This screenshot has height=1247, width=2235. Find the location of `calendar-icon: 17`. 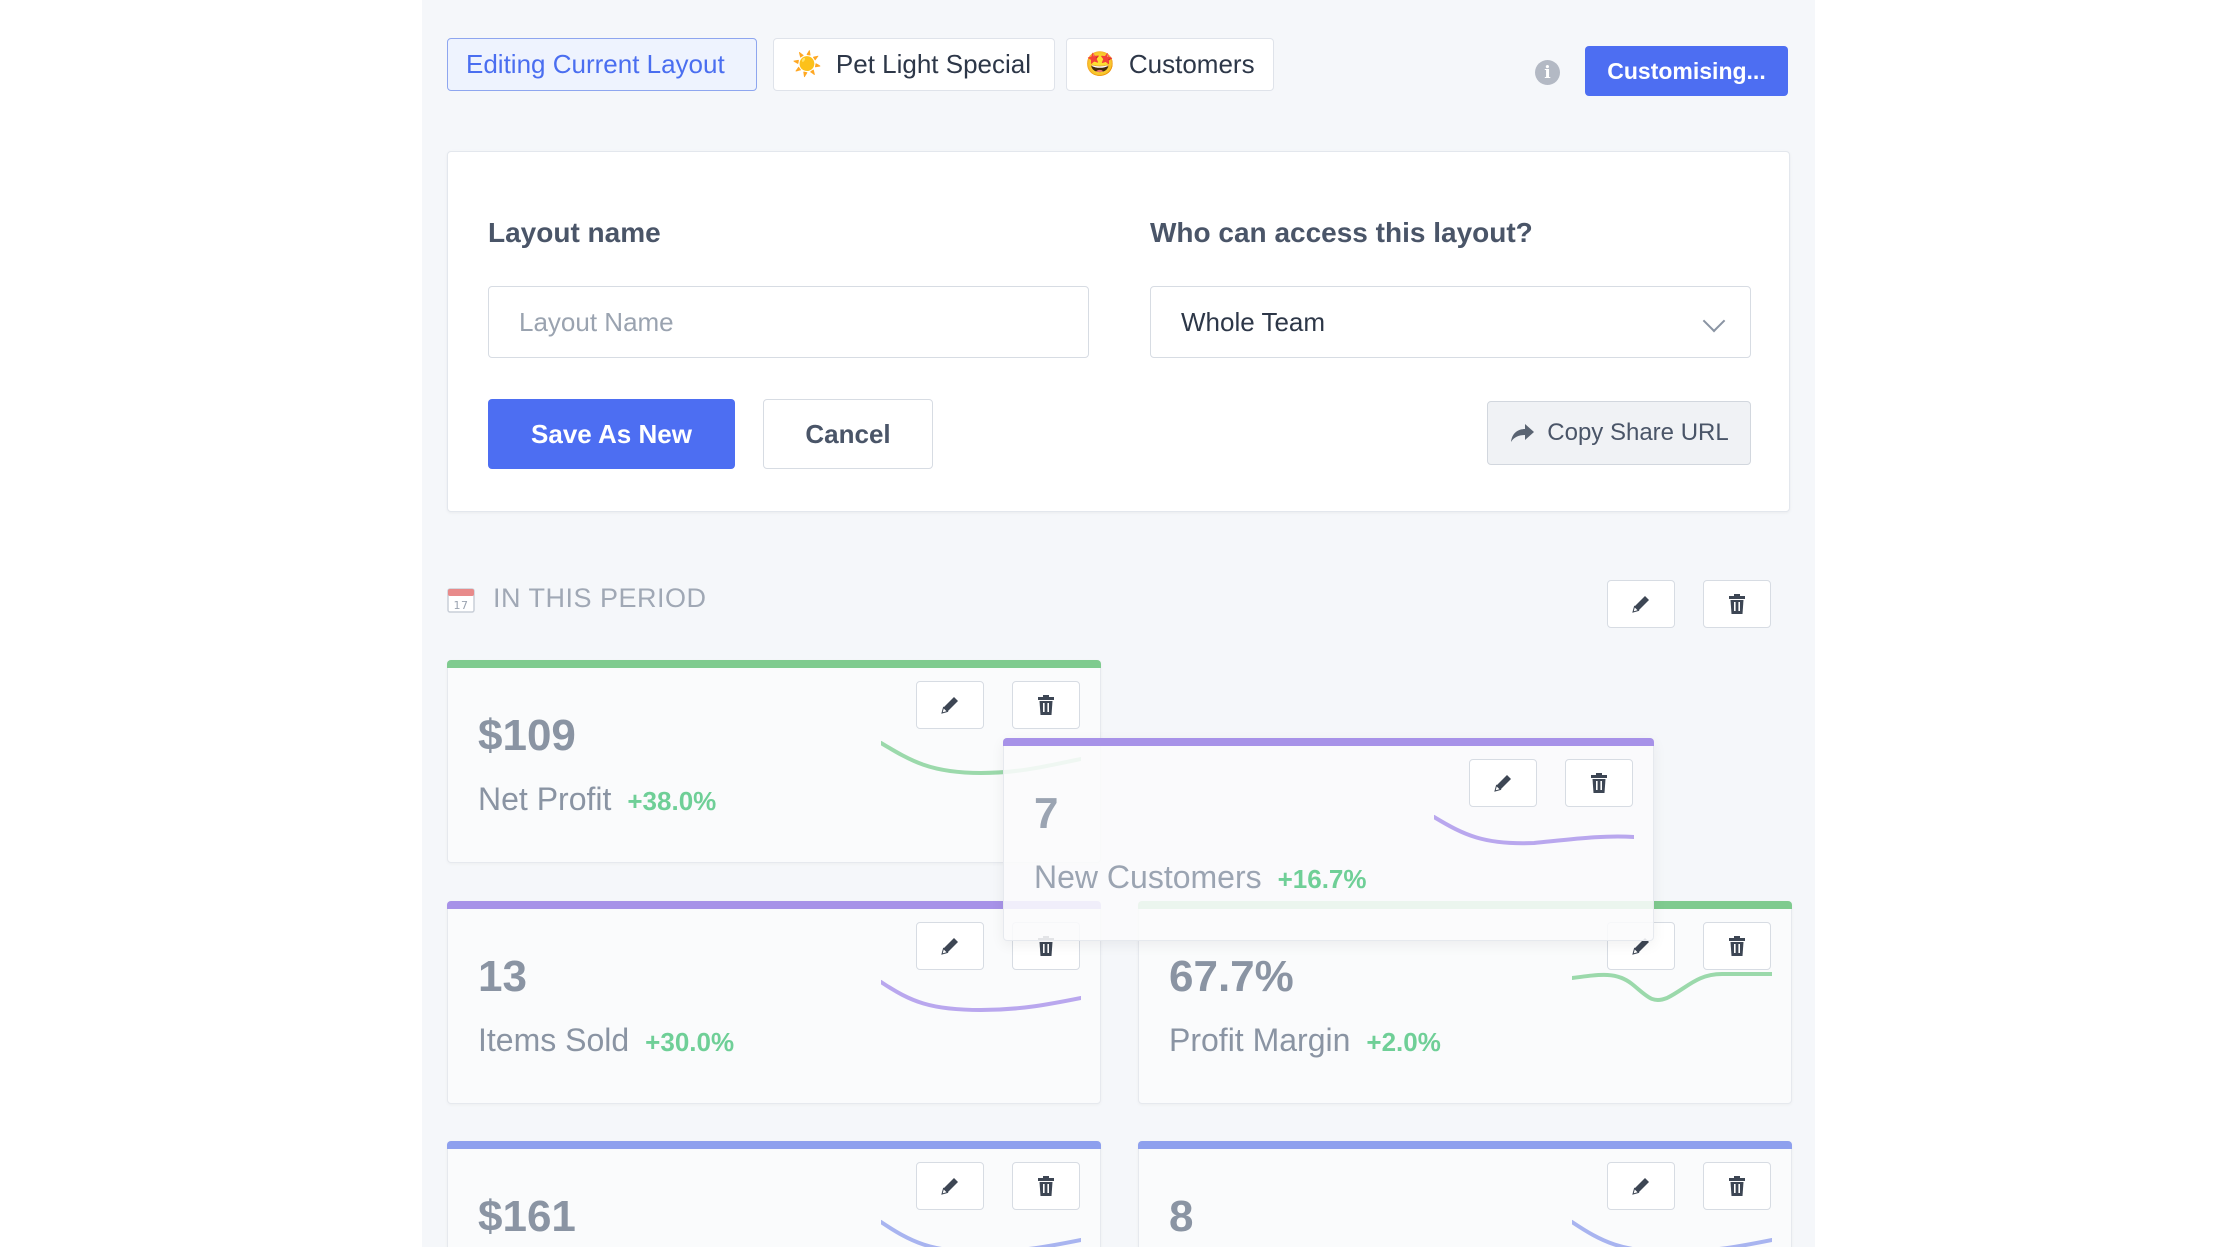

calendar-icon: 17 is located at coordinates (461, 600).